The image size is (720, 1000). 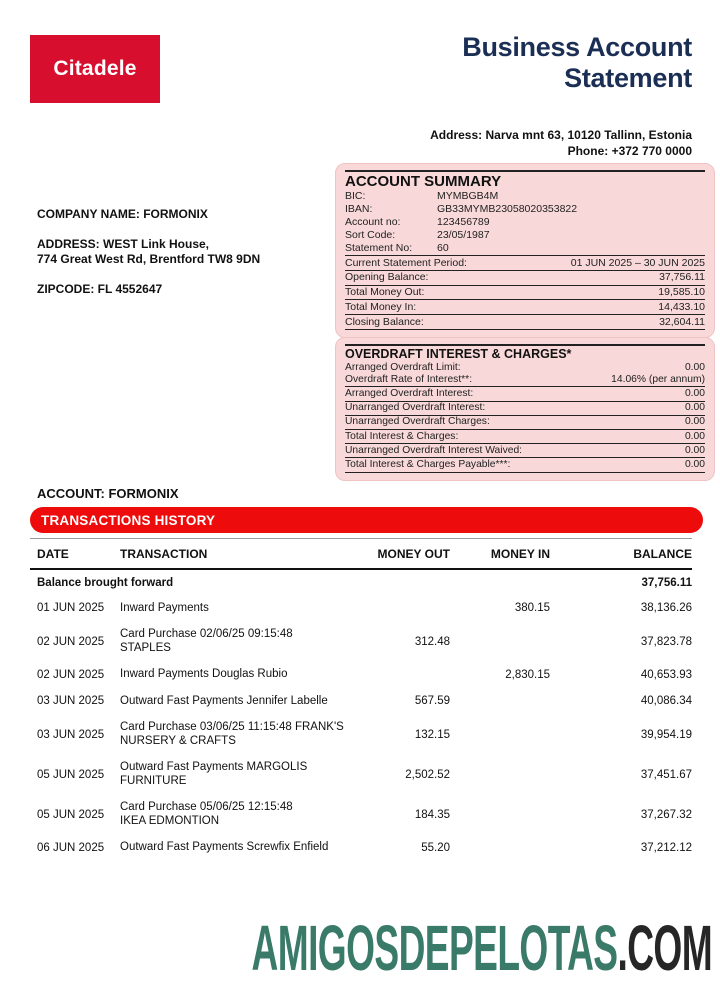 I want to click on detail-label: Statement No:, so click(x=379, y=248).